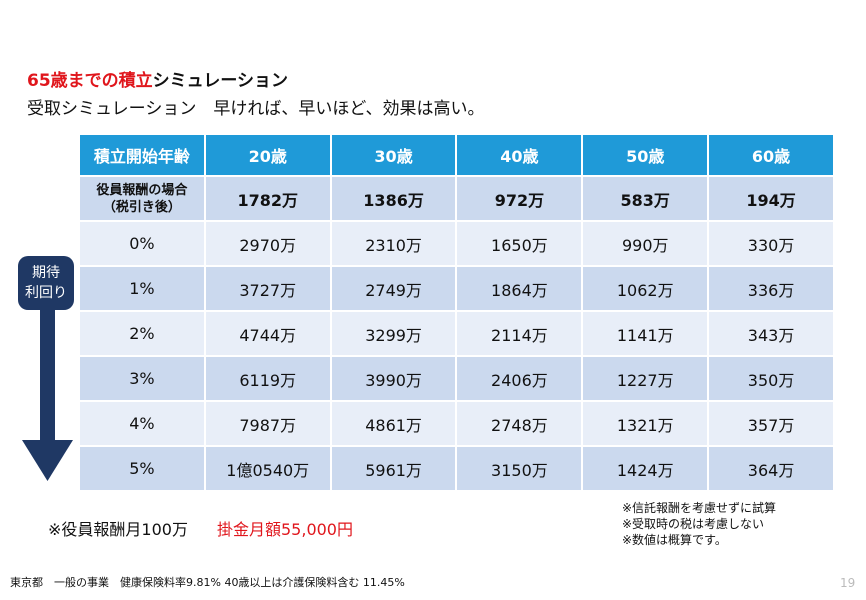 The height and width of the screenshot is (600, 866). I want to click on table-row: 4% 7987万 4861万 2748万 1321万 357万, so click(456, 424).